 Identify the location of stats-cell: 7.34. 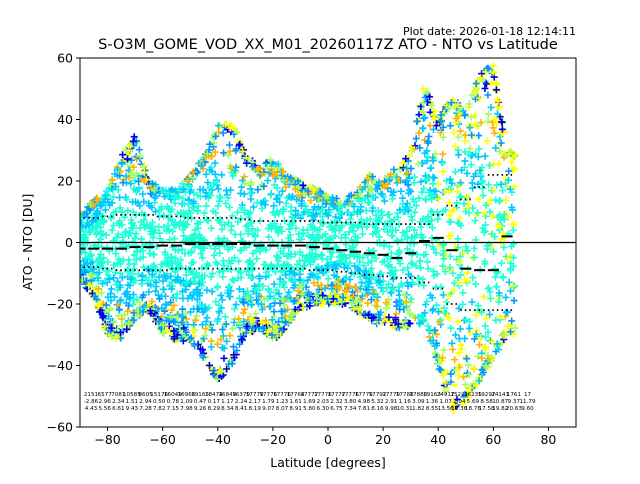
(350, 409).